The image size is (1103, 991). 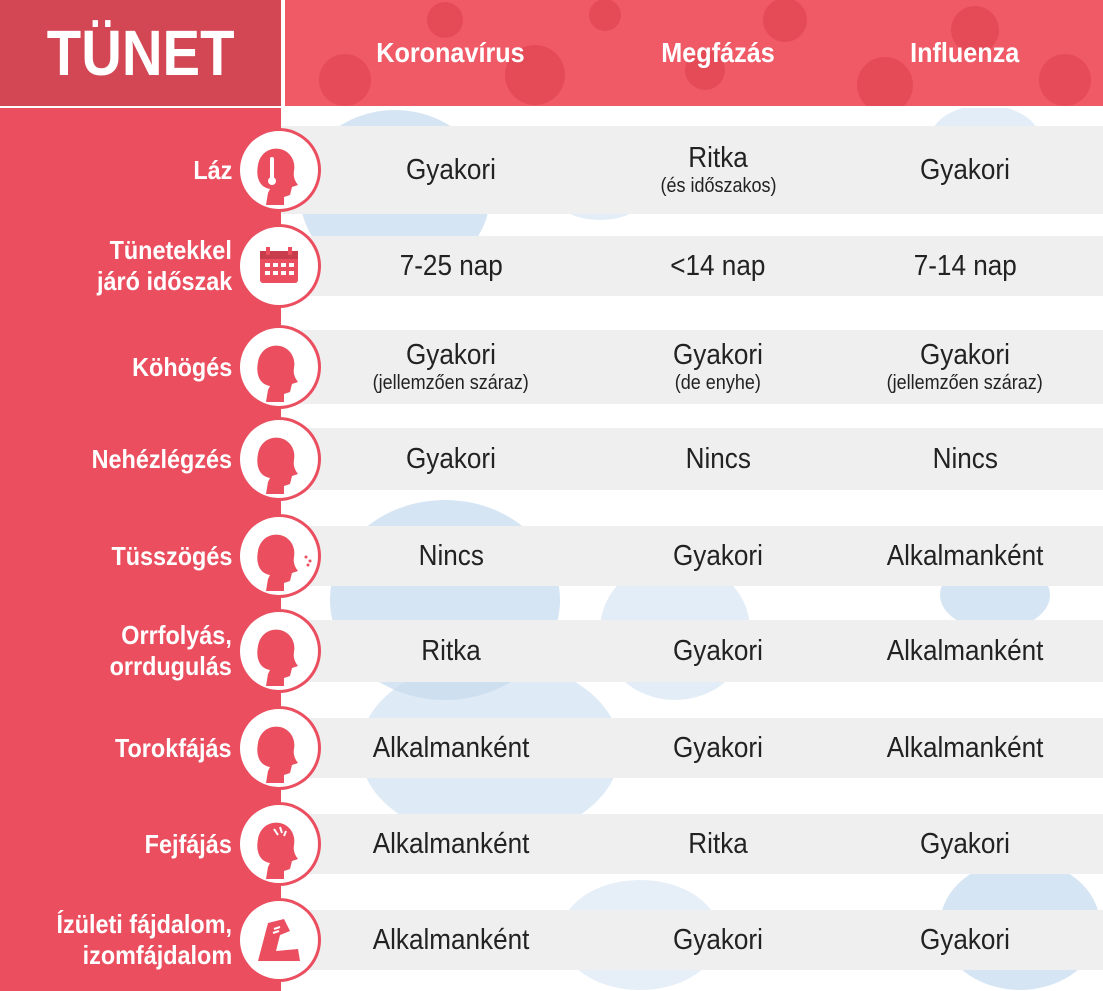 I want to click on cough-icon, so click(x=279, y=367).